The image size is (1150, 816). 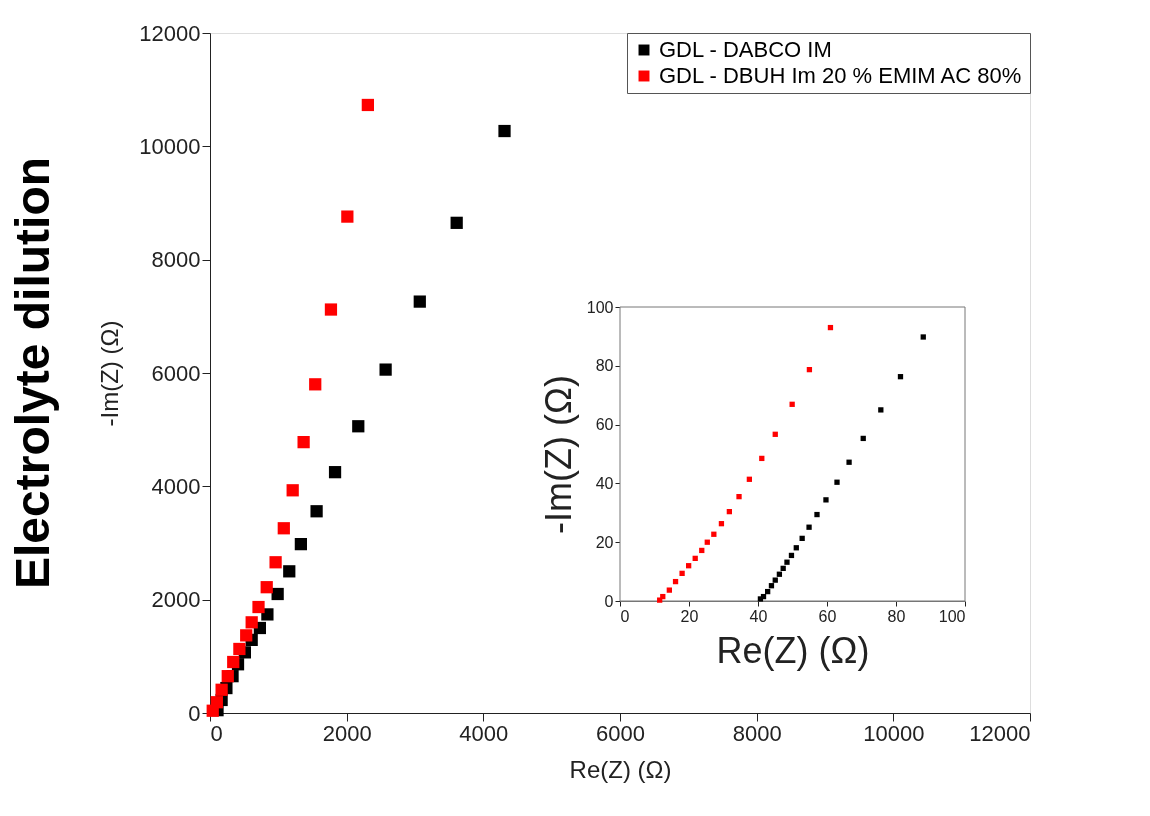 I want to click on x-tick-label: 60, so click(x=827, y=616).